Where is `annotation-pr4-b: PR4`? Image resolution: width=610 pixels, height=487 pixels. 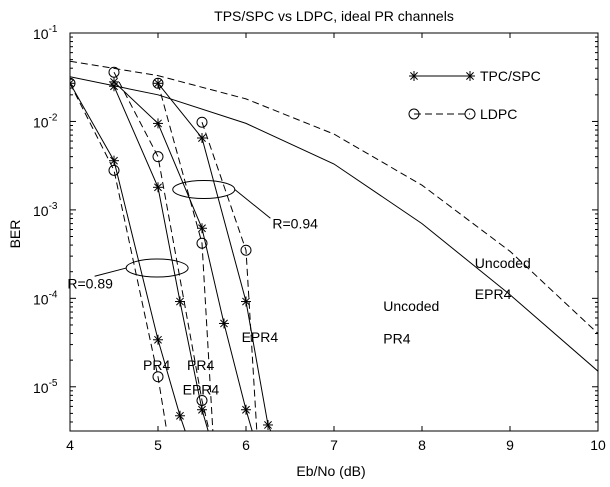 annotation-pr4-b: PR4 is located at coordinates (200, 365).